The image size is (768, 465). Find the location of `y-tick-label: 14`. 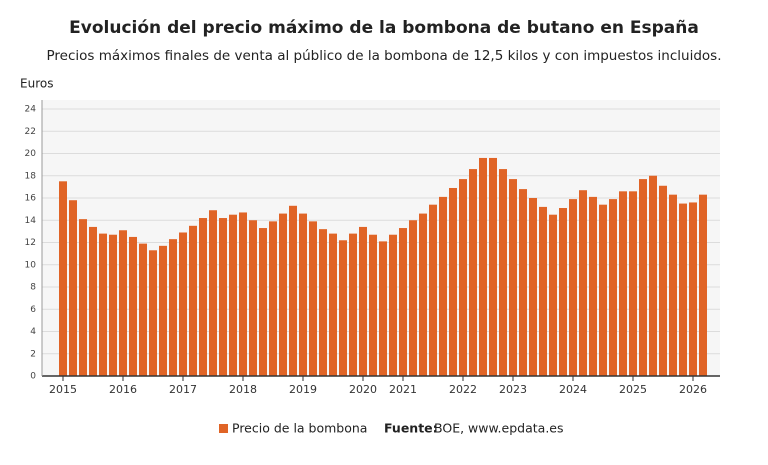

y-tick-label: 14 is located at coordinates (31, 221).